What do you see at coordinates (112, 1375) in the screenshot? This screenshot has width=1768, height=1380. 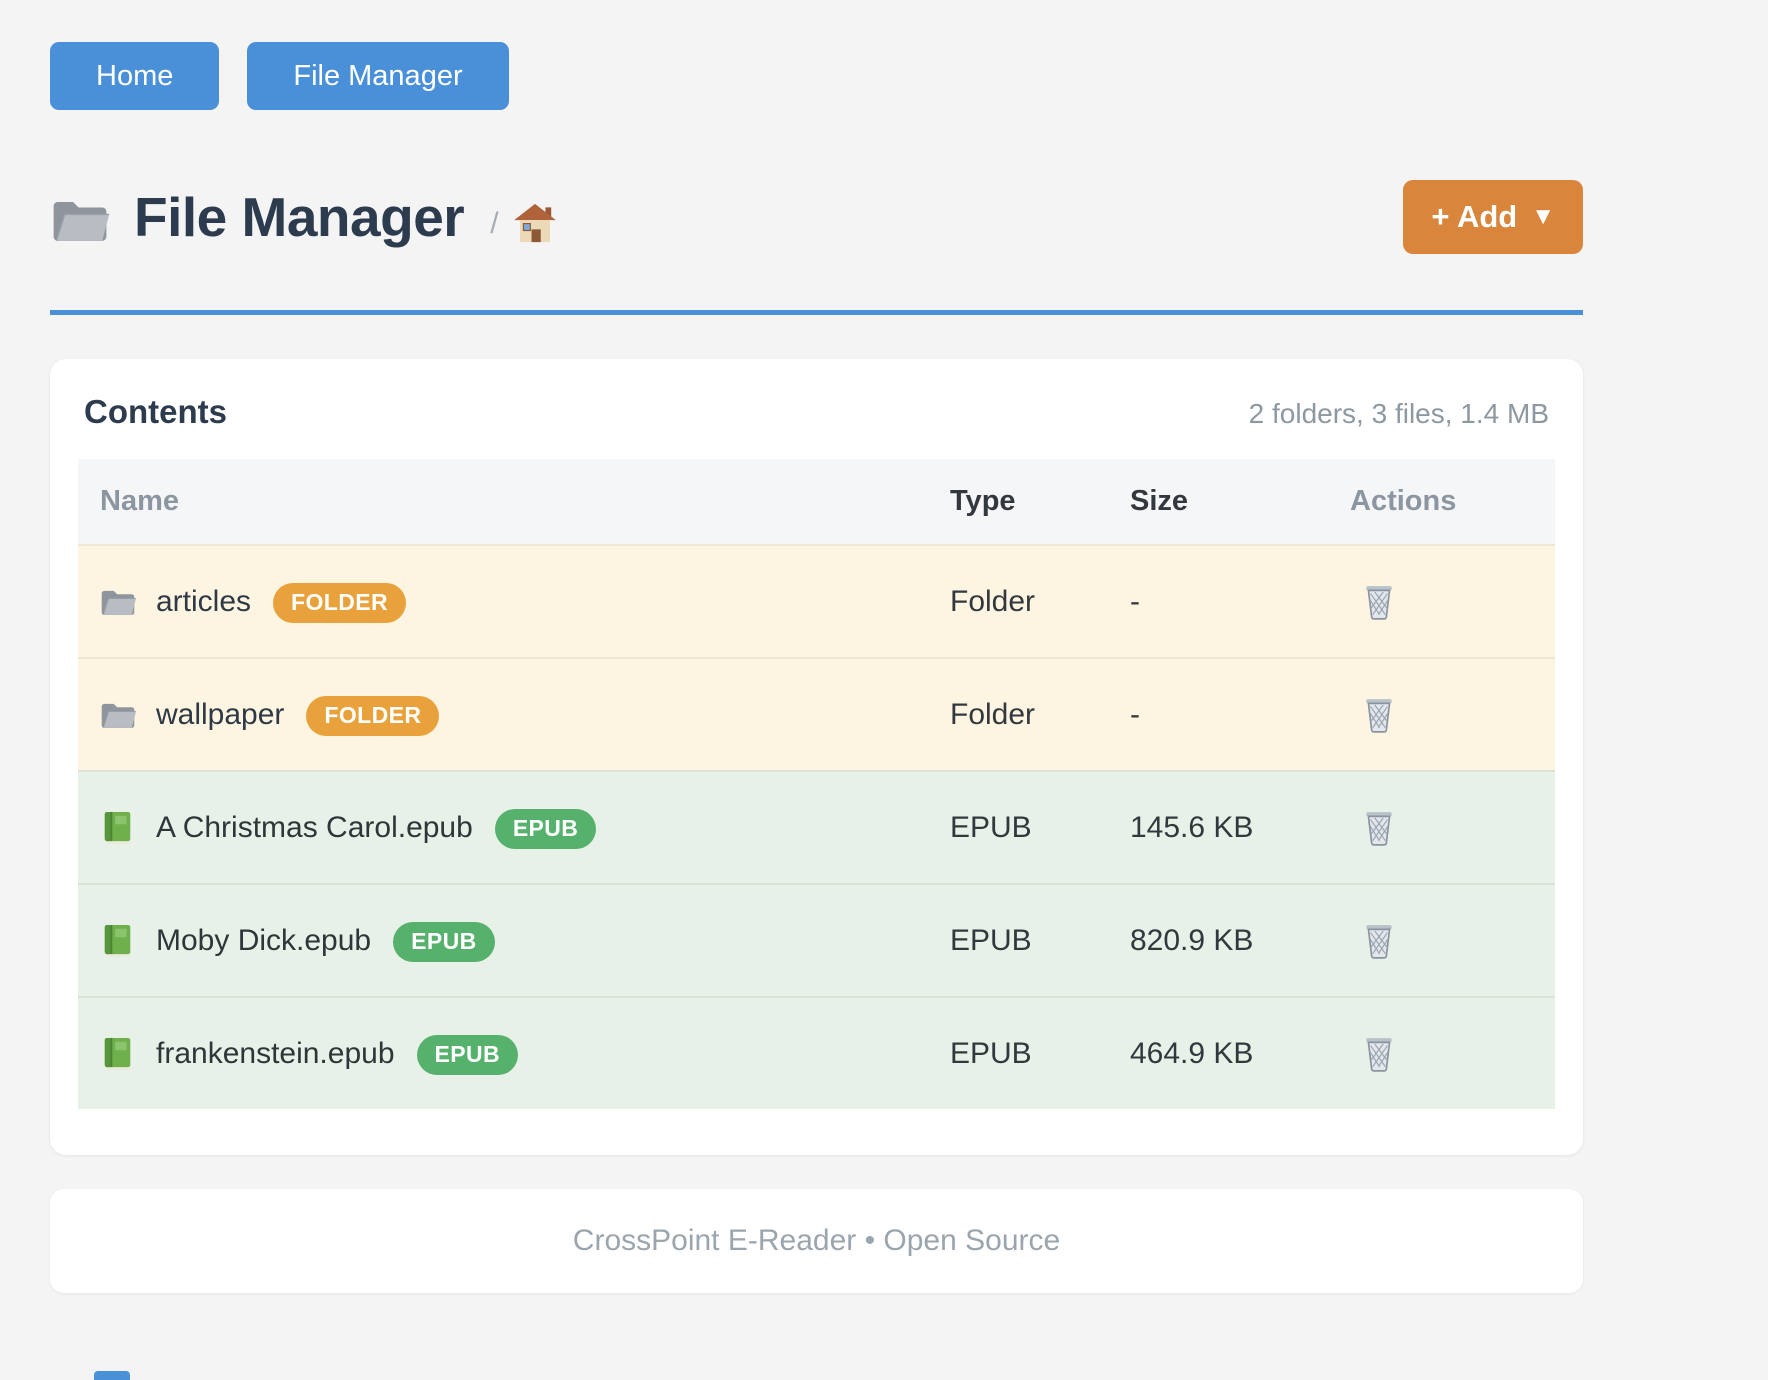 I see `partially-visible-button` at bounding box center [112, 1375].